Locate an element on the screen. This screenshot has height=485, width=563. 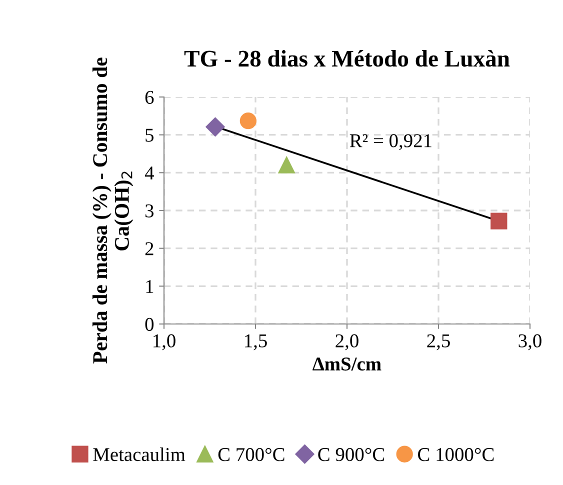
y-tick-label: 5 is located at coordinates (150, 135).